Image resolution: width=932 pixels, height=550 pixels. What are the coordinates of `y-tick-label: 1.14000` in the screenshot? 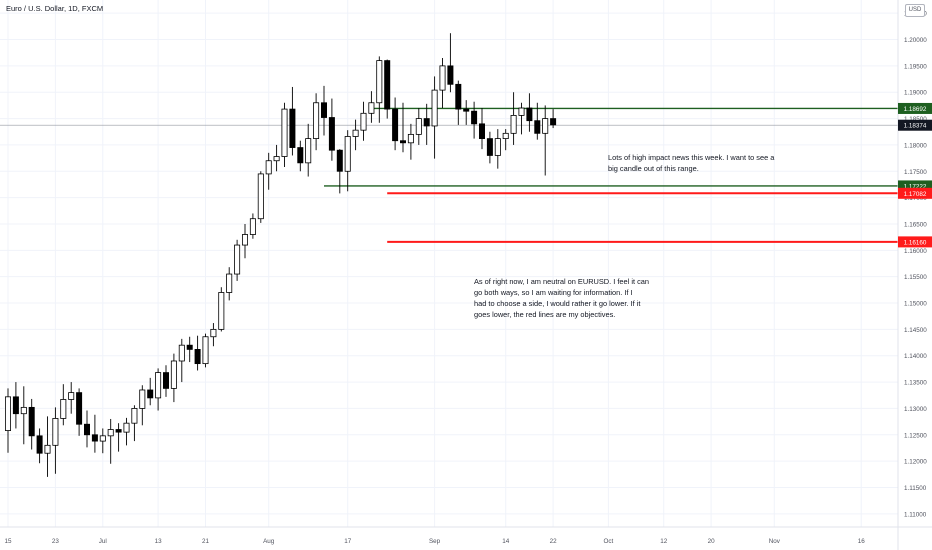 It's located at (915, 356).